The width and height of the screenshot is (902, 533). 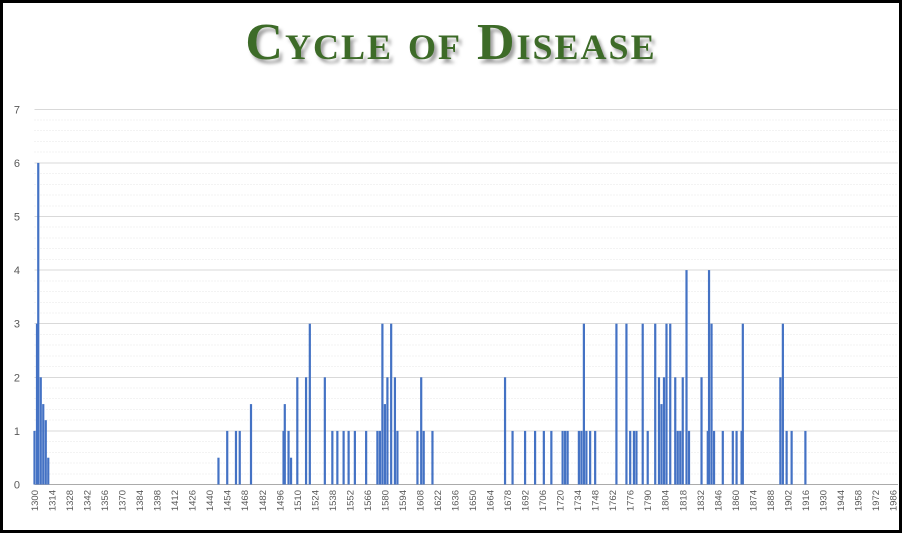 What do you see at coordinates (403, 500) in the screenshot?
I see `x-tick-label: 1594` at bounding box center [403, 500].